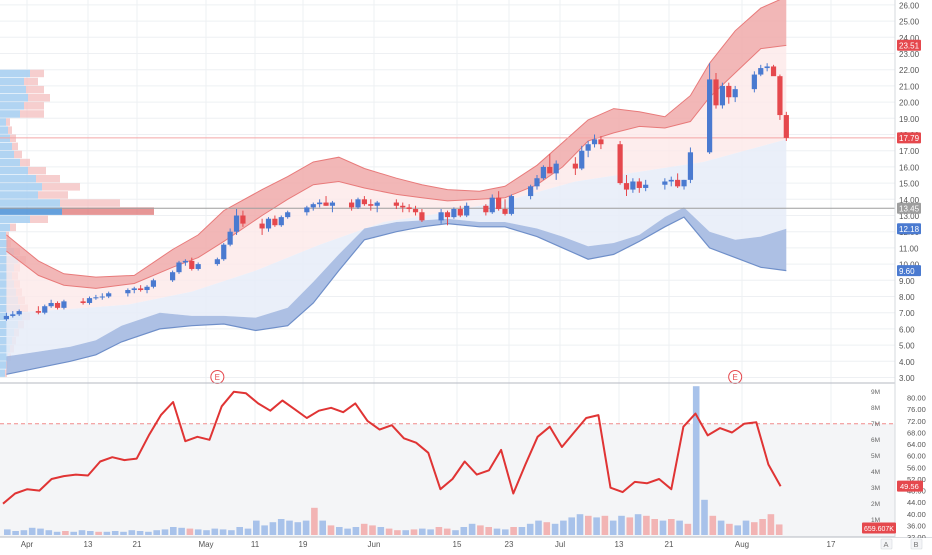 The height and width of the screenshot is (555, 932). What do you see at coordinates (875, 440) in the screenshot?
I see `volume-tick-label: 6M` at bounding box center [875, 440].